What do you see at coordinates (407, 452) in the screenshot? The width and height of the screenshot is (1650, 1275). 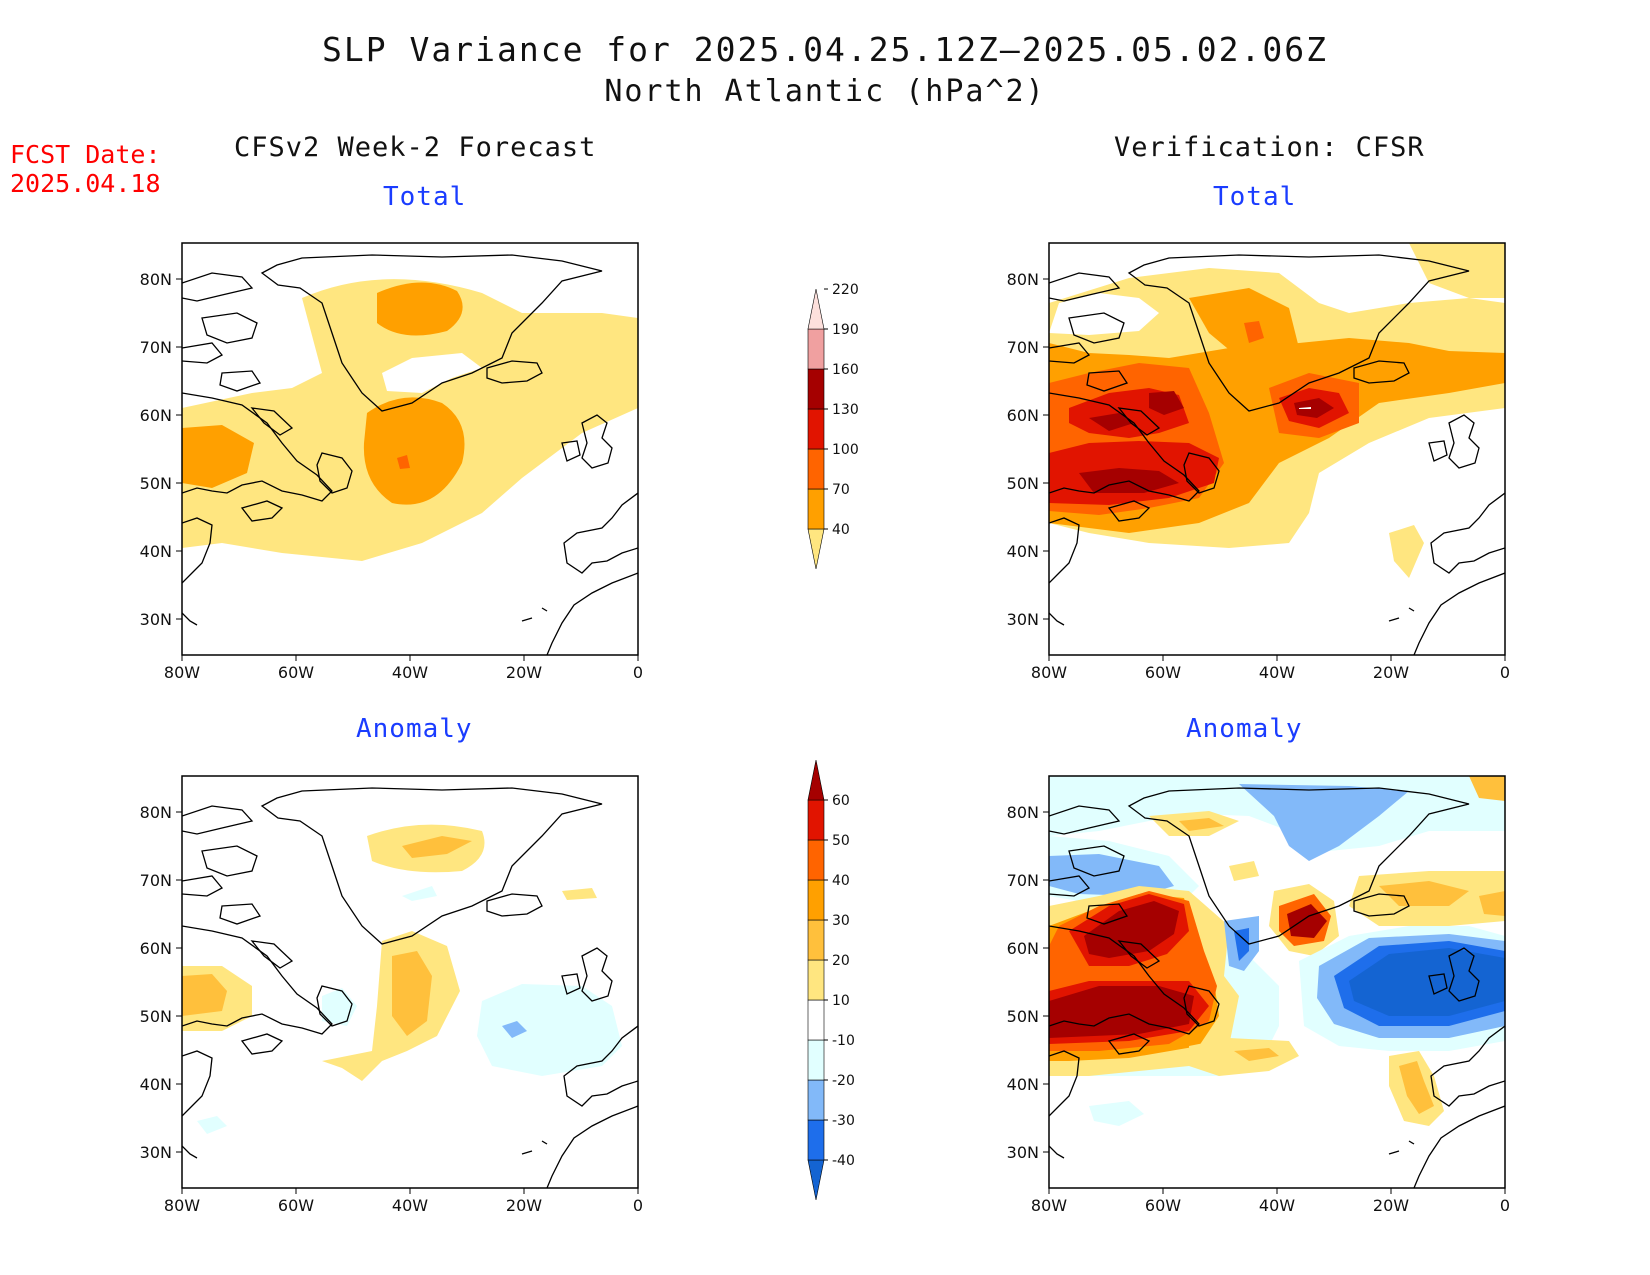 I see `map-forecast-total` at bounding box center [407, 452].